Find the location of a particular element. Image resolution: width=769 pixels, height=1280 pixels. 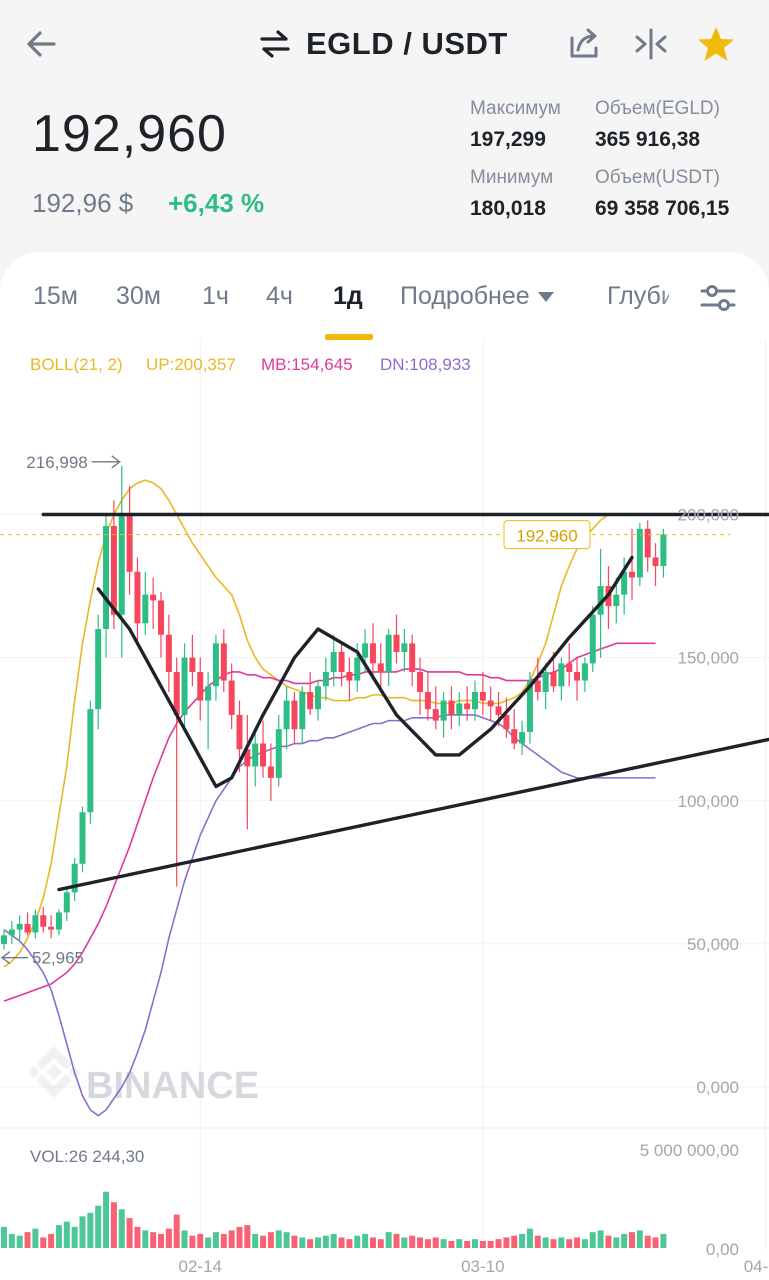

compare-icon is located at coordinates (651, 44).